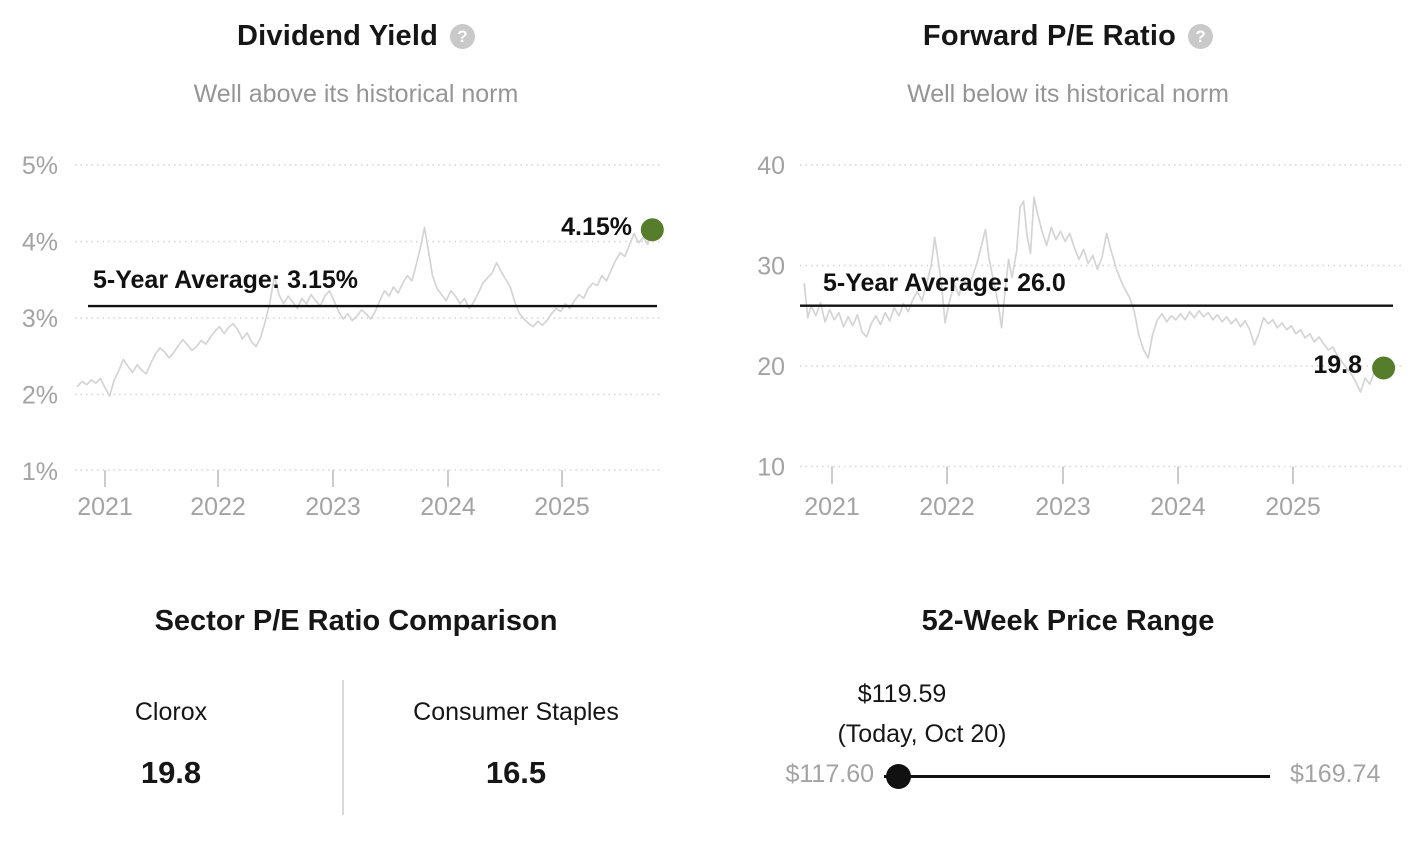  Describe the element at coordinates (171, 772) in the screenshot. I see `comparison-value: 19.8` at that location.